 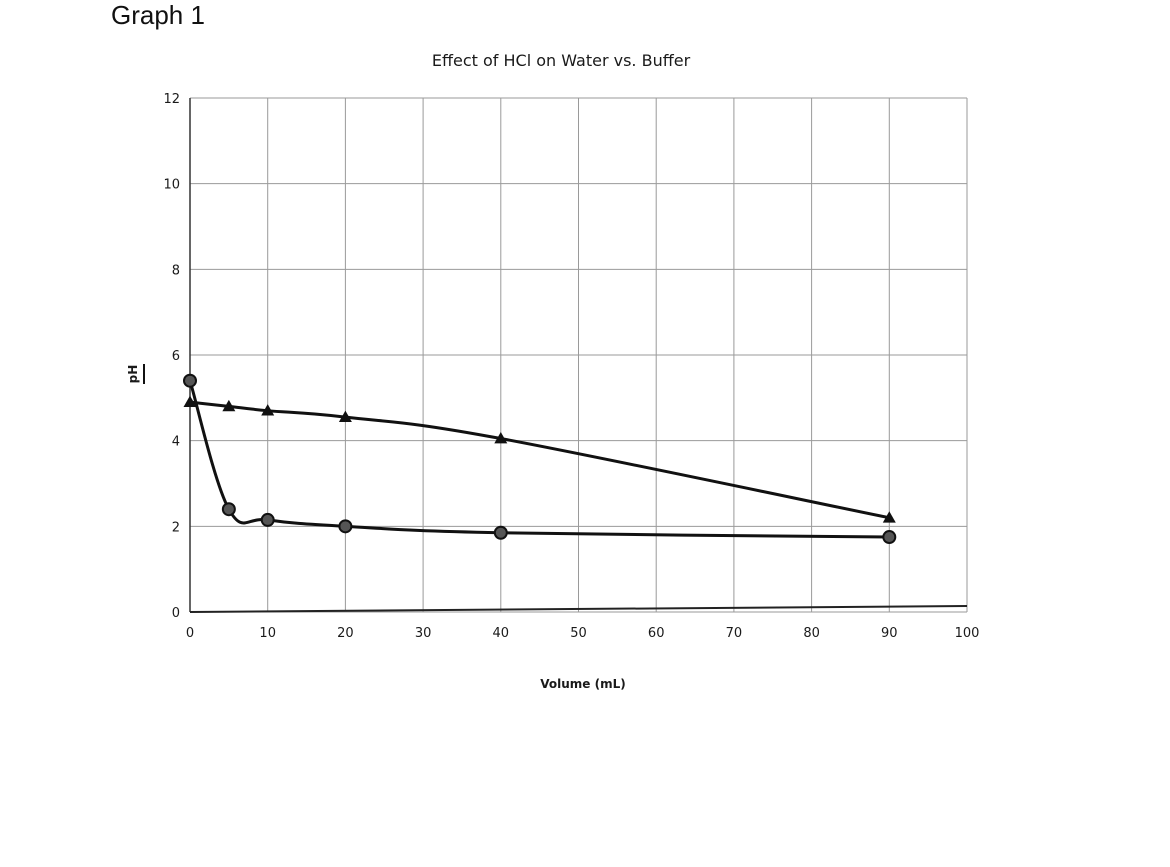 I want to click on series-line-circle, so click(x=539, y=459).